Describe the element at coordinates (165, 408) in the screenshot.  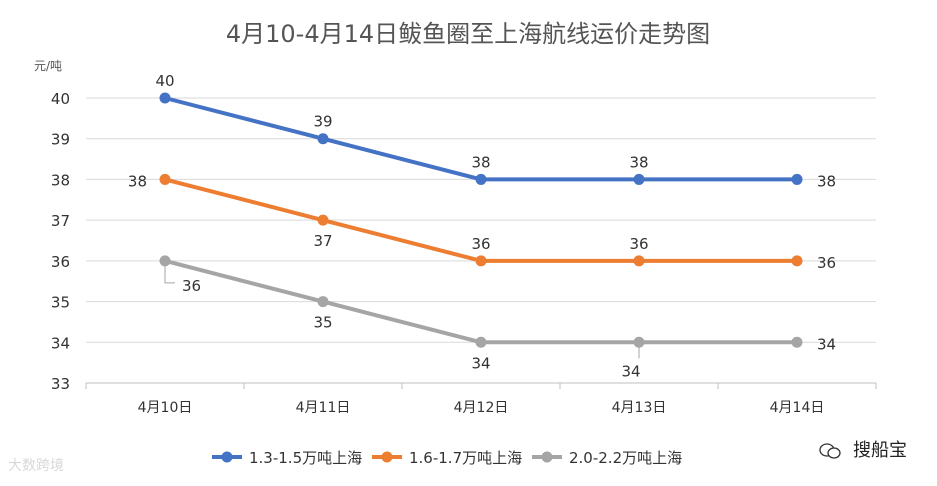
I see `x-tick-label: 4月10日` at that location.